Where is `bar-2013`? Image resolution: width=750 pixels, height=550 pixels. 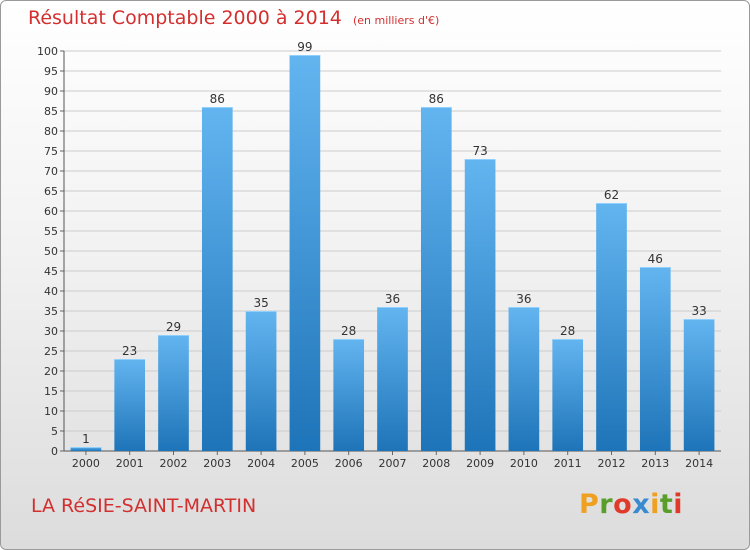
bar-2013 is located at coordinates (655, 359).